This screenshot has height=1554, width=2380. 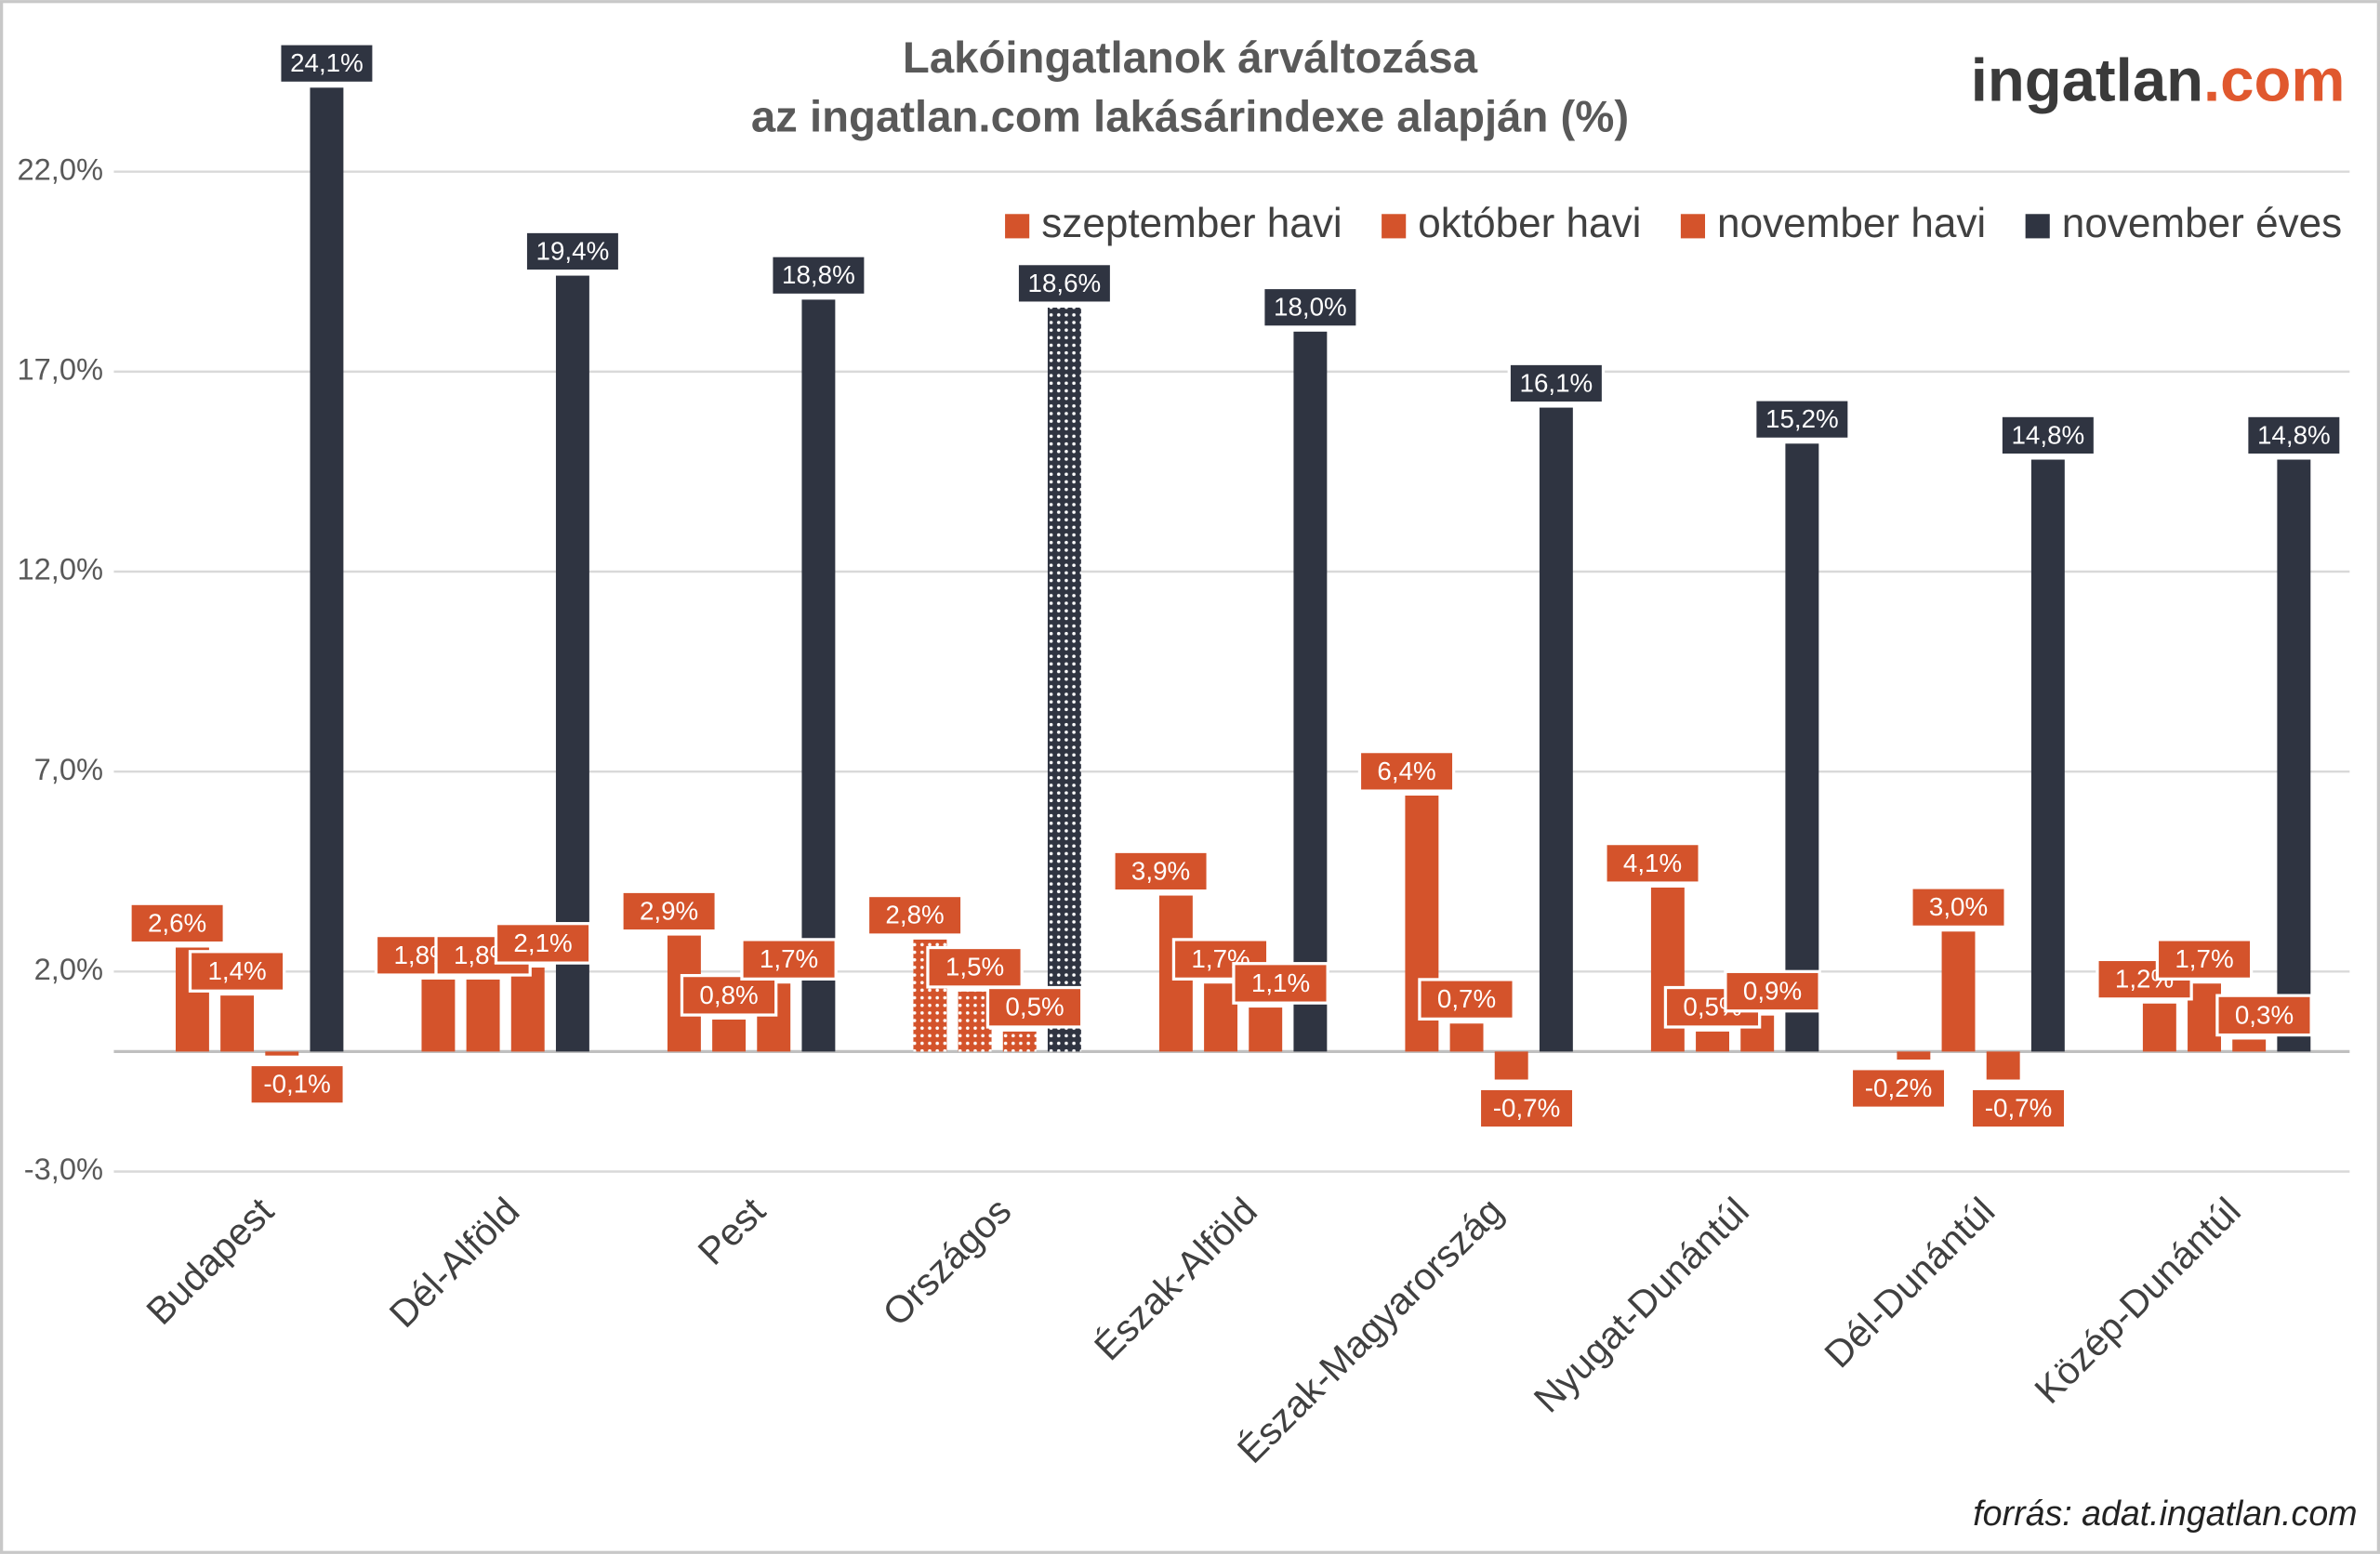 I want to click on source: forrás: adat.ingatlan.com, so click(x=2165, y=1513).